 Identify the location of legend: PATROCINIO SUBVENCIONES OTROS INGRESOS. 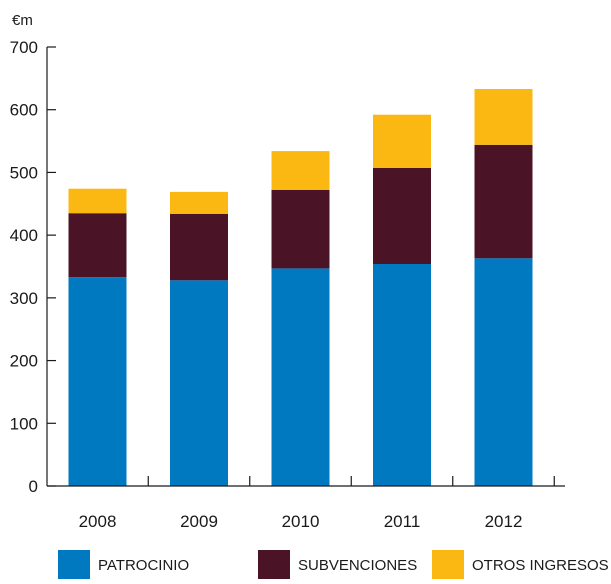
(333, 564).